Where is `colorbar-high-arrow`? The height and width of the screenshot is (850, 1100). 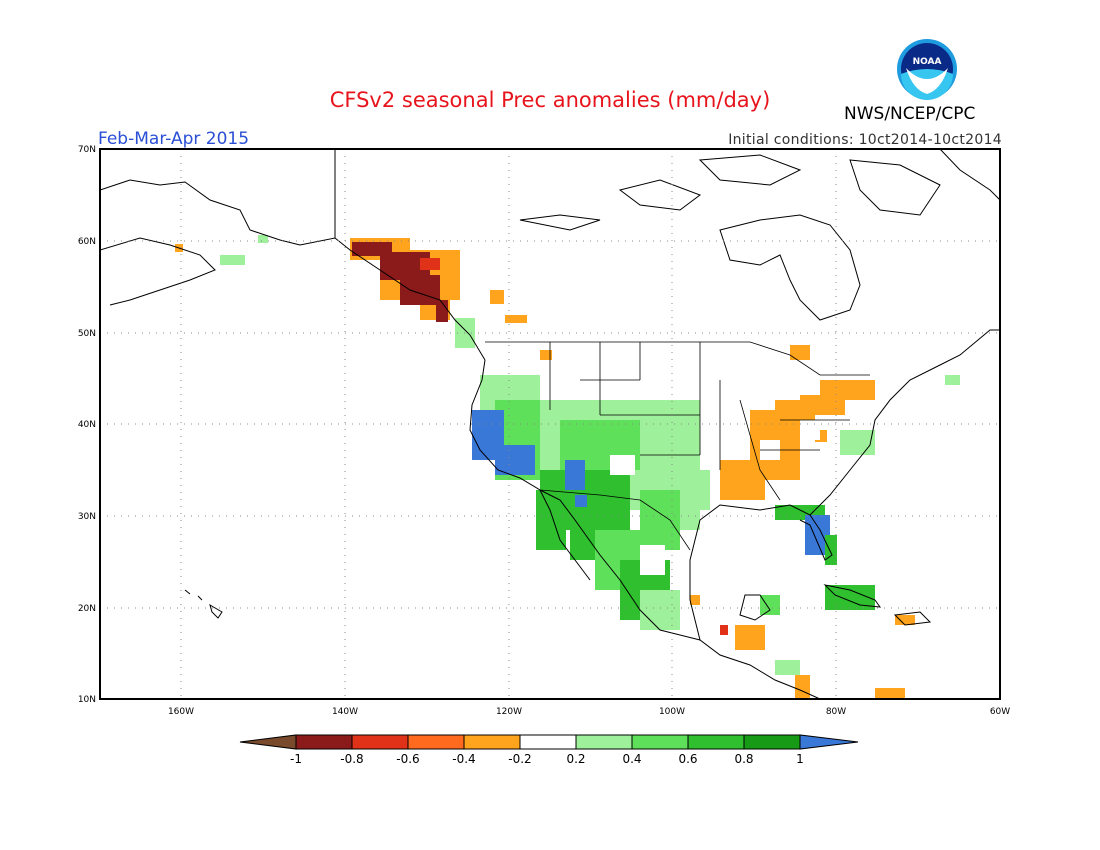
colorbar-high-arrow is located at coordinates (829, 742).